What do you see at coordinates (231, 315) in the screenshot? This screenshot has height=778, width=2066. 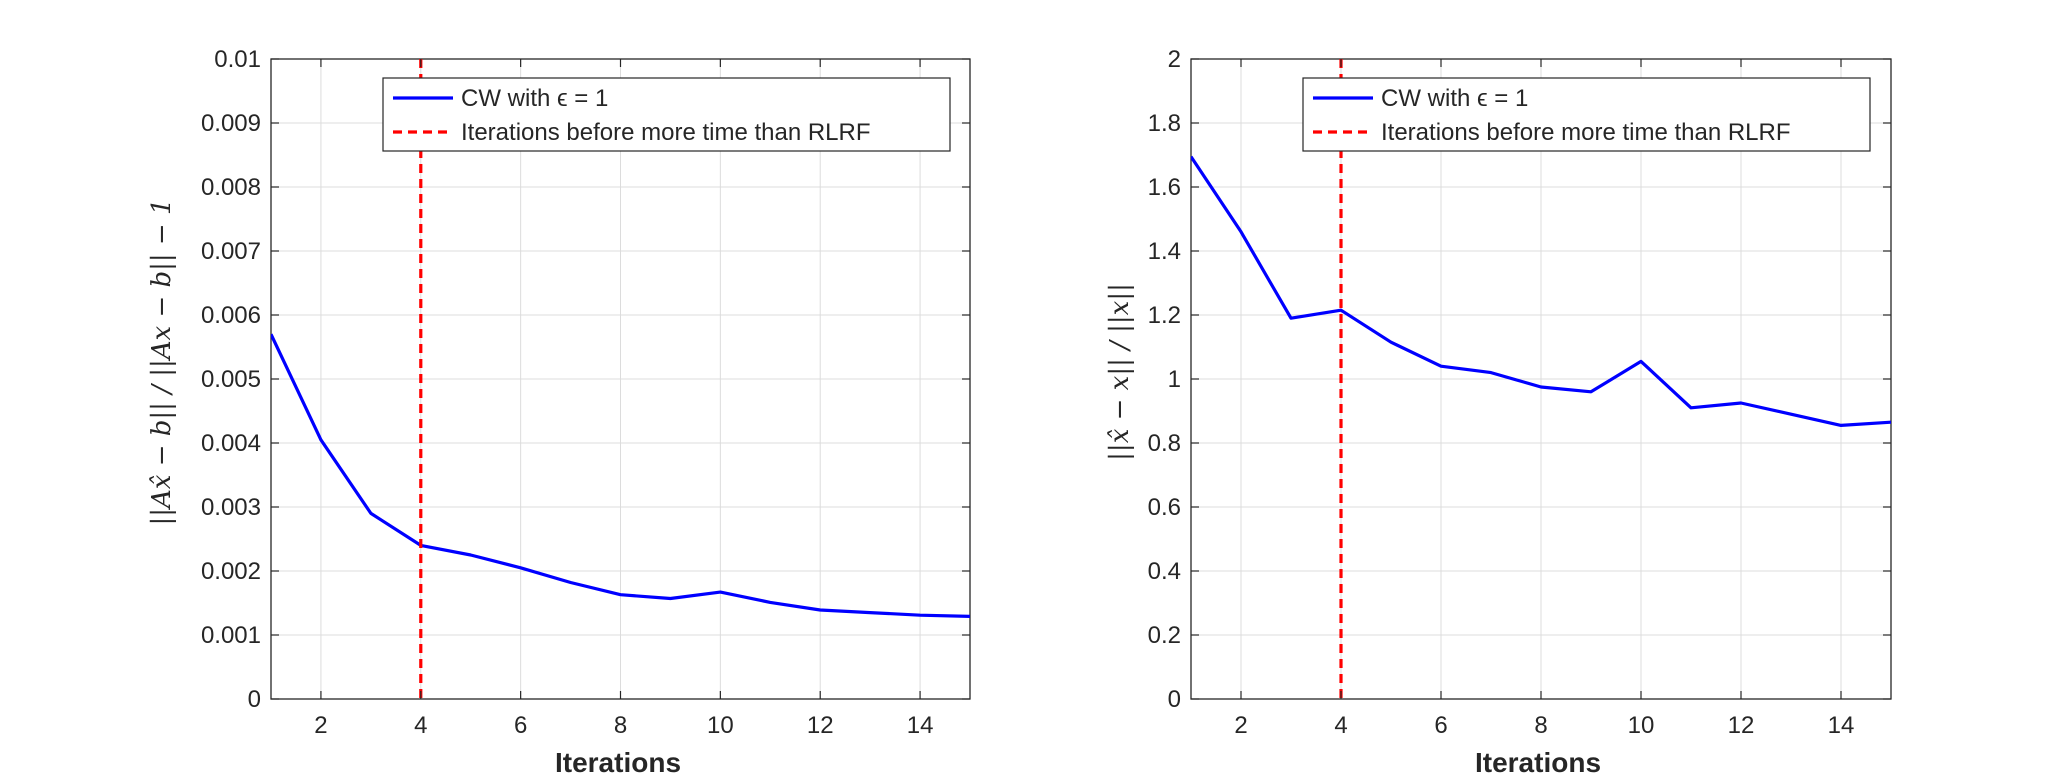 I see `y-tick-label: 0.006` at bounding box center [231, 315].